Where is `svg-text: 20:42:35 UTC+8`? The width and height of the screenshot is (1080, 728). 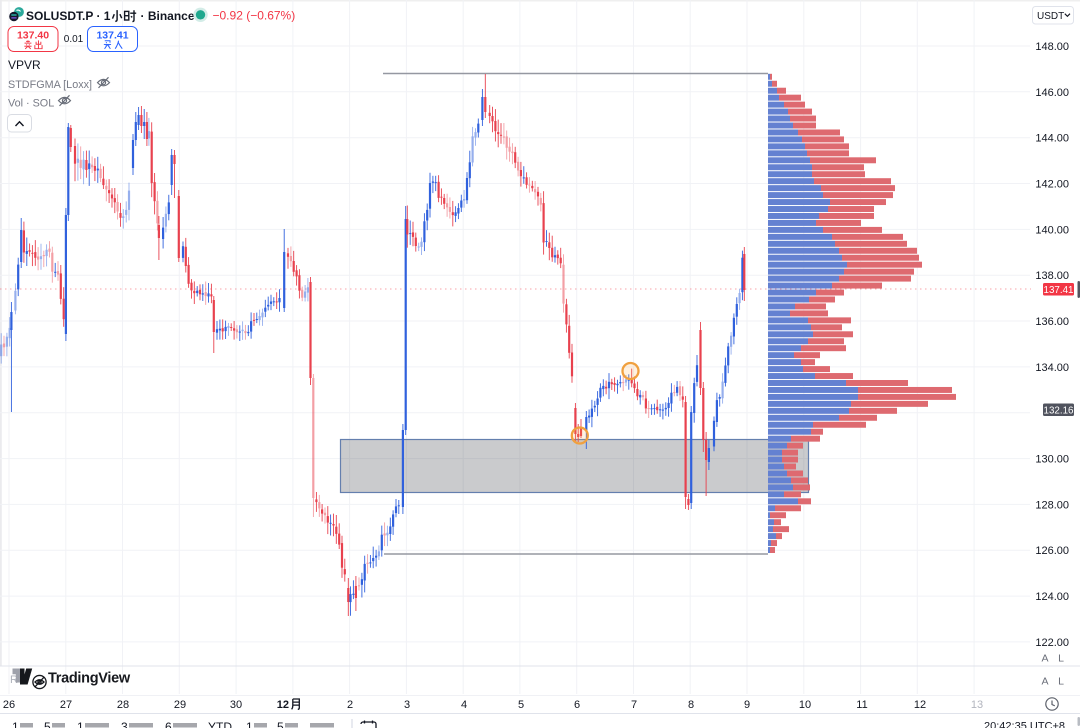
svg-text: 20:42:35 UTC+8 is located at coordinates (1024, 724).